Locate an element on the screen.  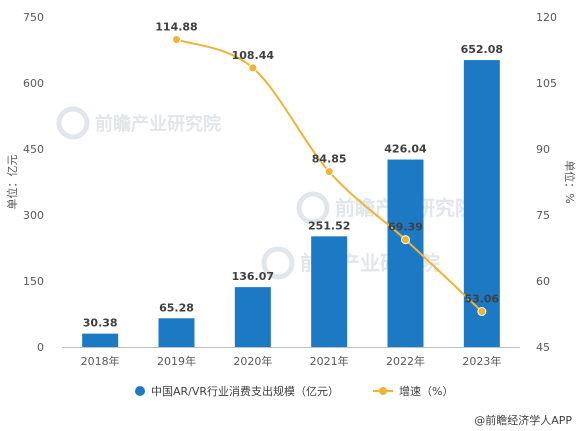
x-tick-label: 2023年 is located at coordinates (481, 361).